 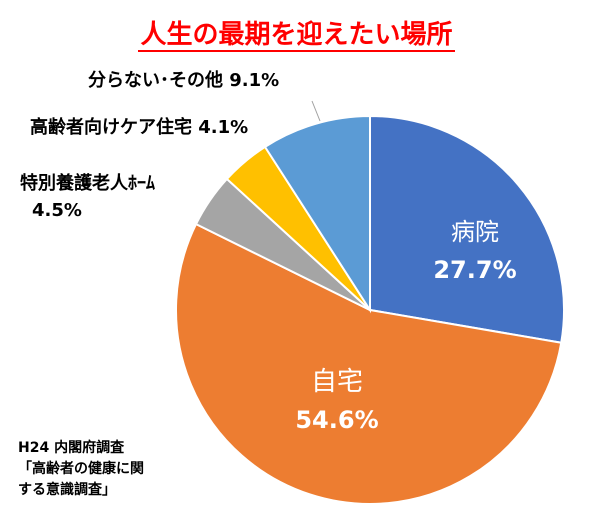 What do you see at coordinates (296, 36) in the screenshot?
I see `chart-title-text: 人生の最期を迎えたい場所` at bounding box center [296, 36].